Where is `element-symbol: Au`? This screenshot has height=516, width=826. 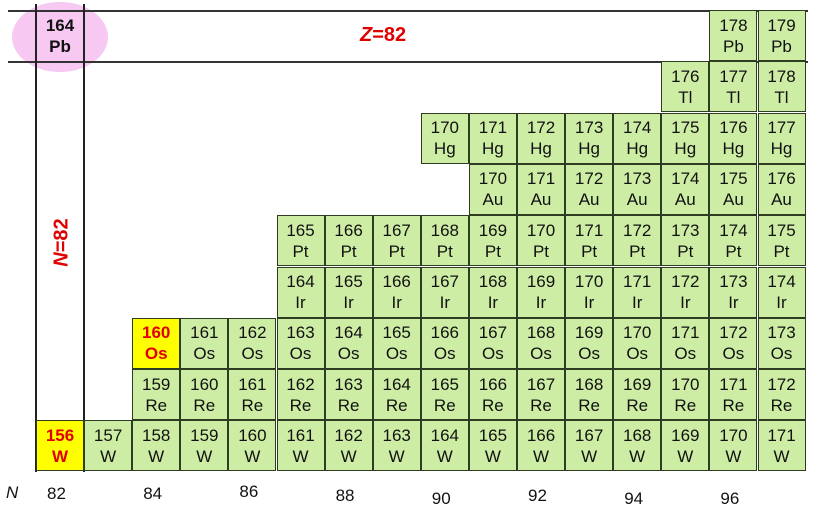 element-symbol: Au is located at coordinates (541, 200).